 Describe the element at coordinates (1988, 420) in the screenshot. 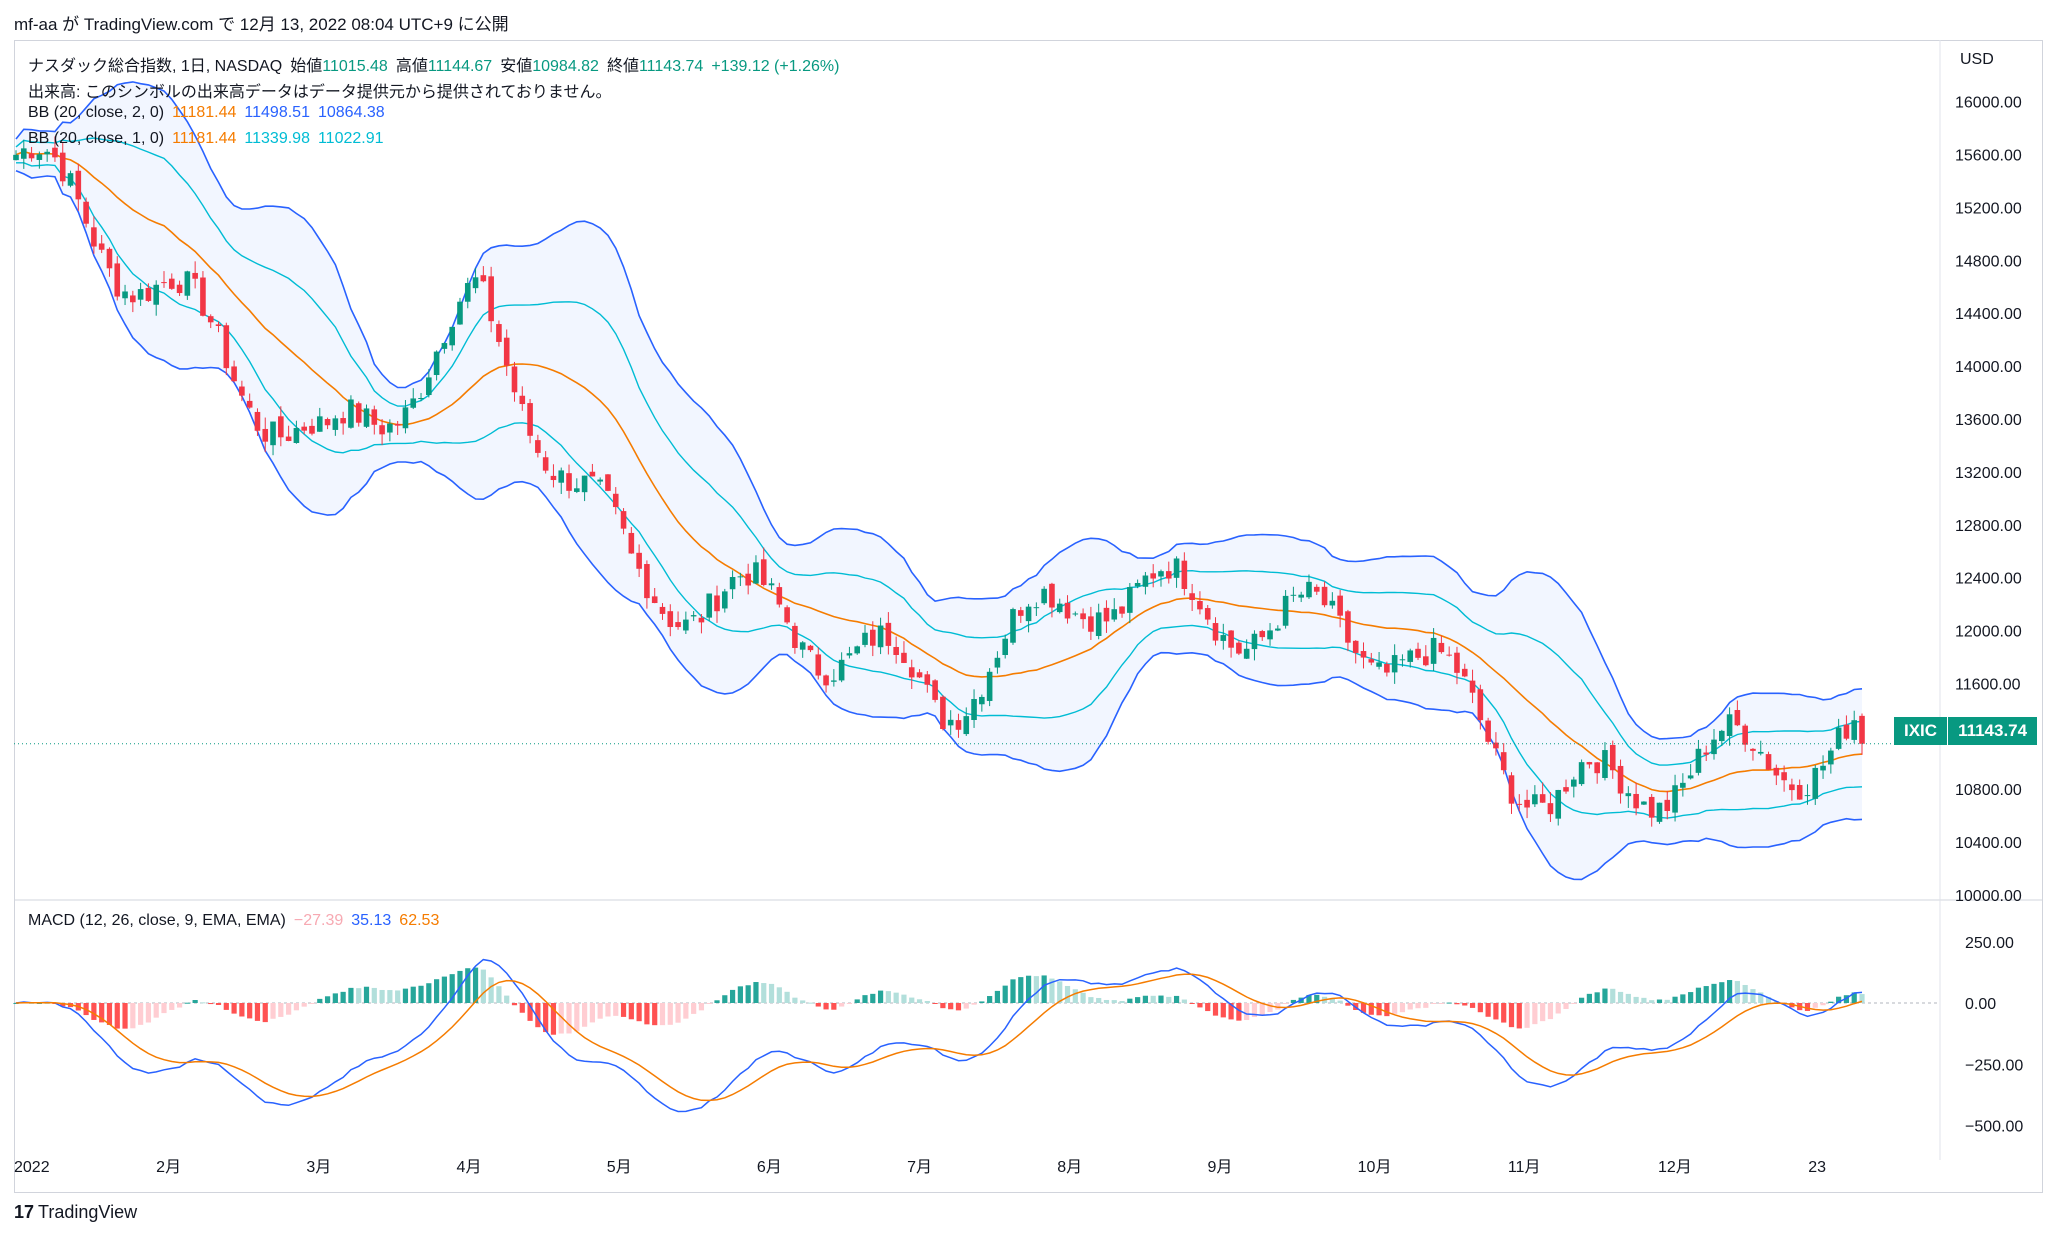

I see `price-tick-label: 13600.00` at that location.